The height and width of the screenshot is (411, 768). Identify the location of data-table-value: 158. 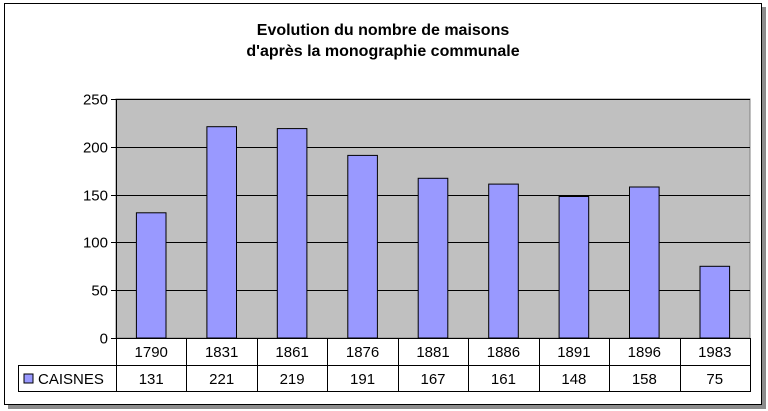
(644, 379).